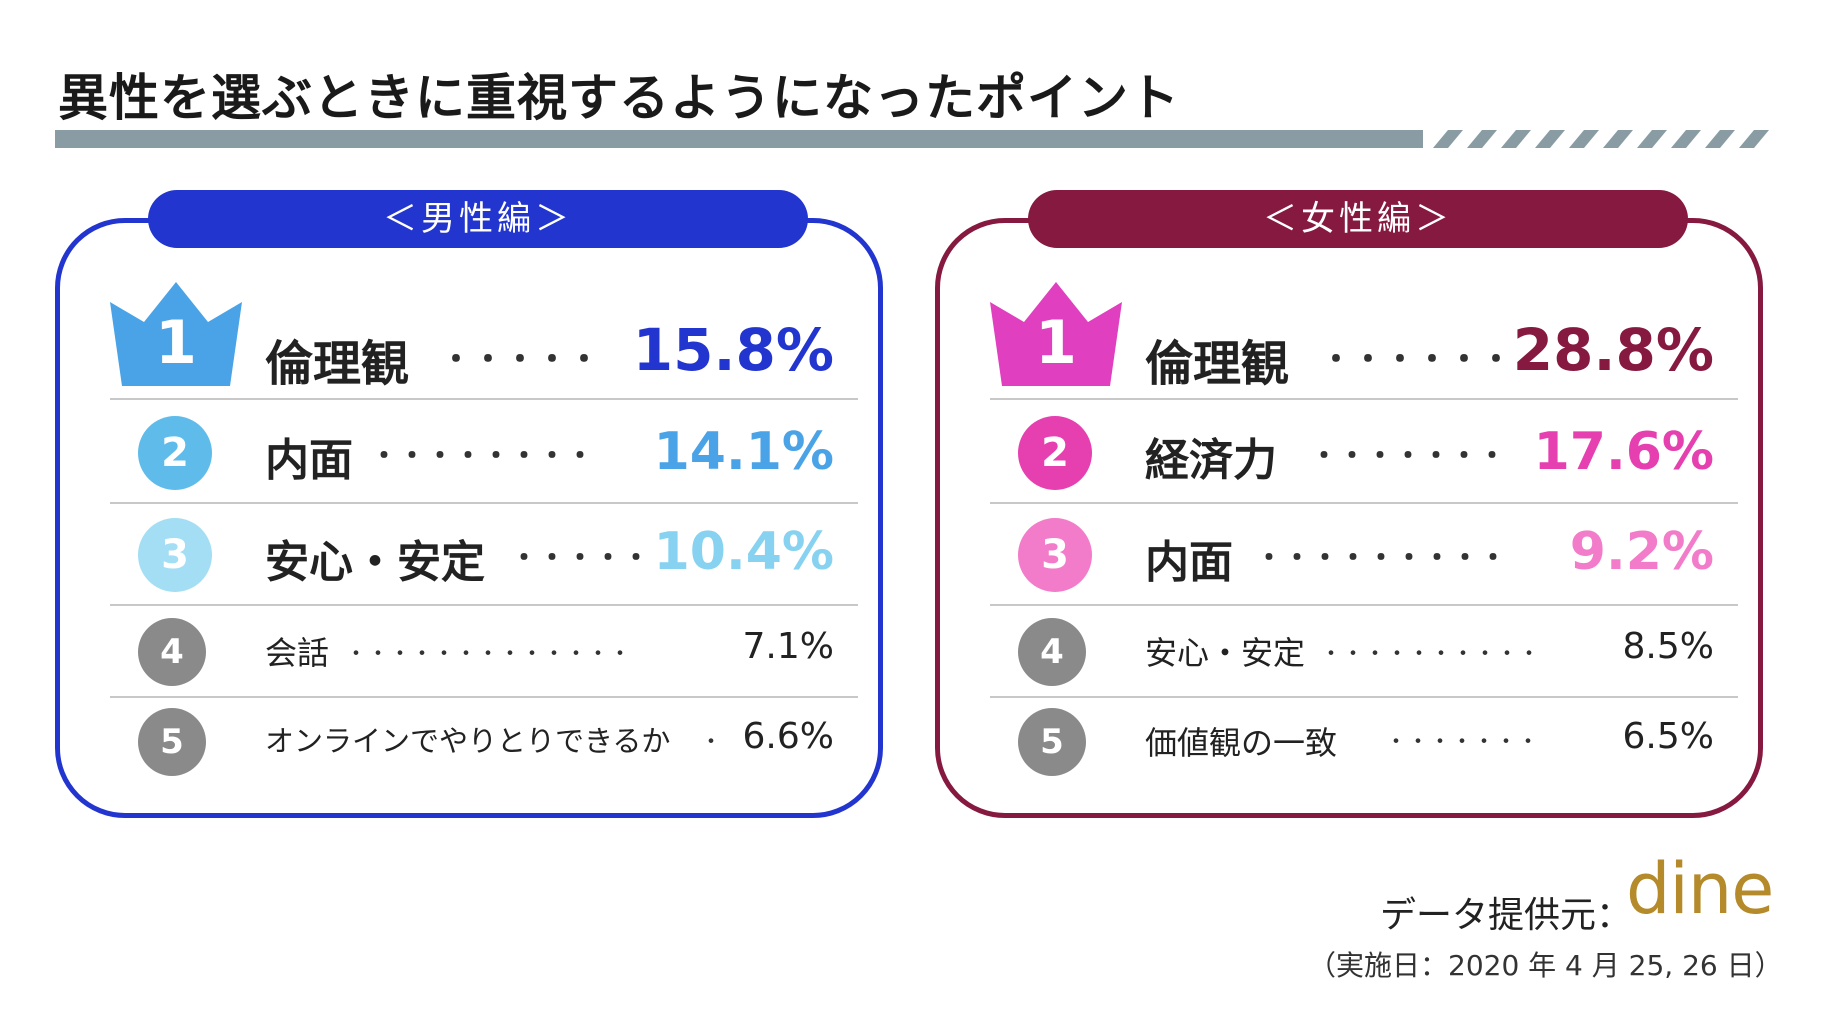 This screenshot has width=1823, height=1013. I want to click on female-rank-3-row: 3 内面 ・・・・・・・・・ 9.2%, so click(1364, 555).